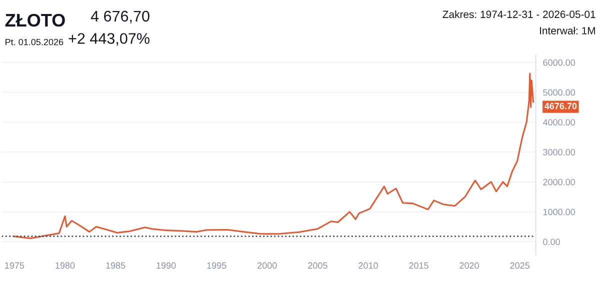 The image size is (600, 297). What do you see at coordinates (560, 106) in the screenshot?
I see `annotation: 4676.70` at bounding box center [560, 106].